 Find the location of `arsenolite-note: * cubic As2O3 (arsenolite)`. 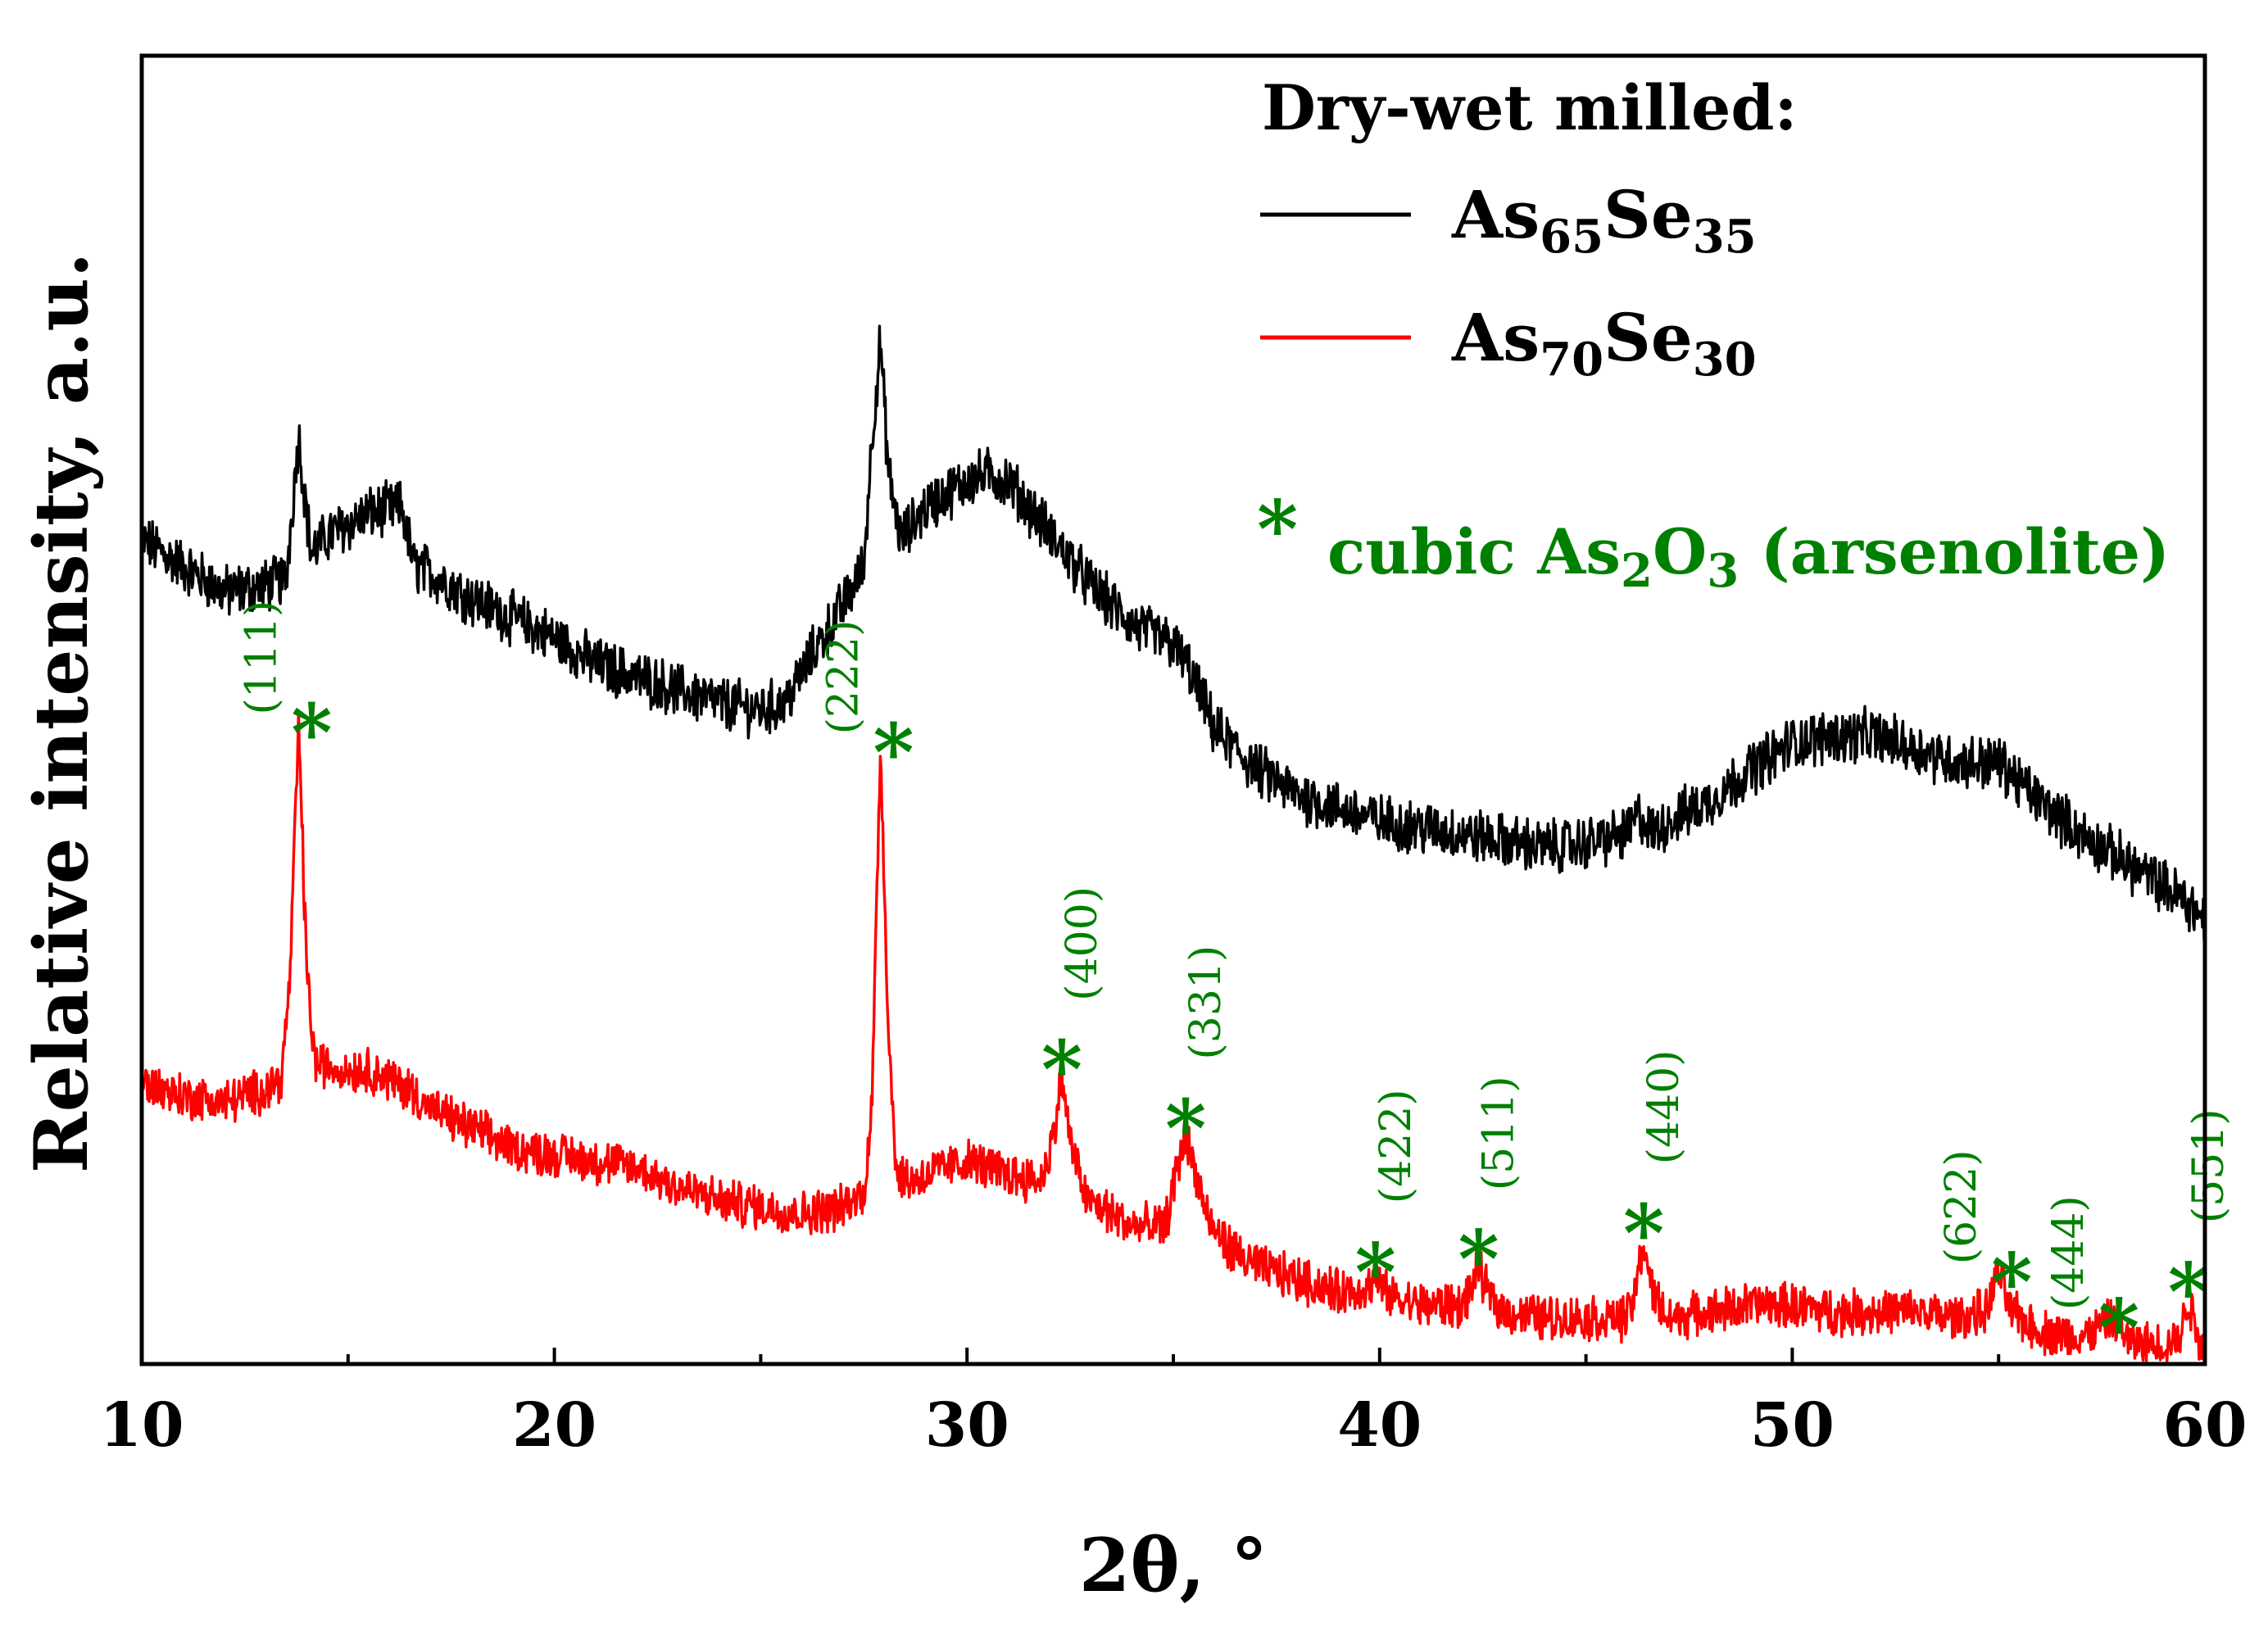

arsenolite-note: * cubic As2O3 (arsenolite) is located at coordinates (1713, 540).